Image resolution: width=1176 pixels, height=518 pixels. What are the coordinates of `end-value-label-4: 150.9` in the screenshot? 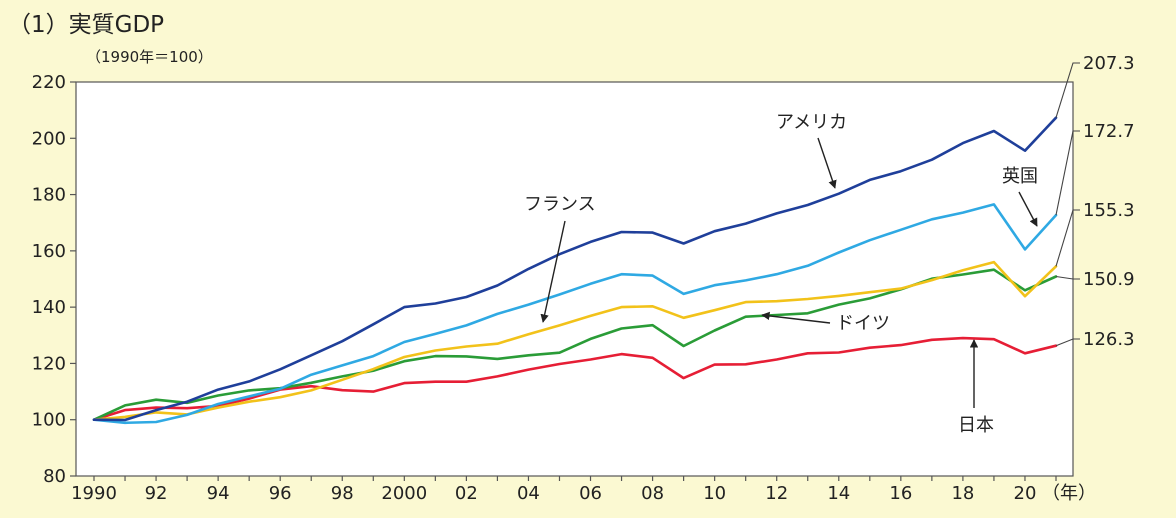 It's located at (1109, 279).